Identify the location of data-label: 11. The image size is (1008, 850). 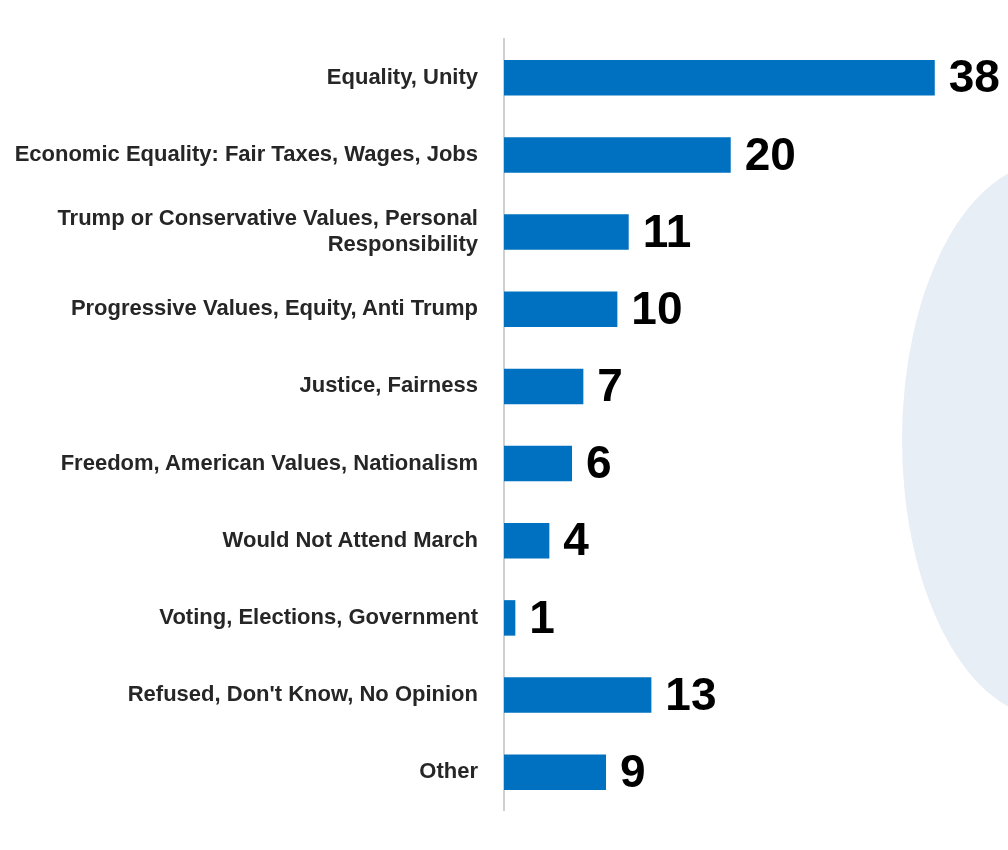
(667, 230).